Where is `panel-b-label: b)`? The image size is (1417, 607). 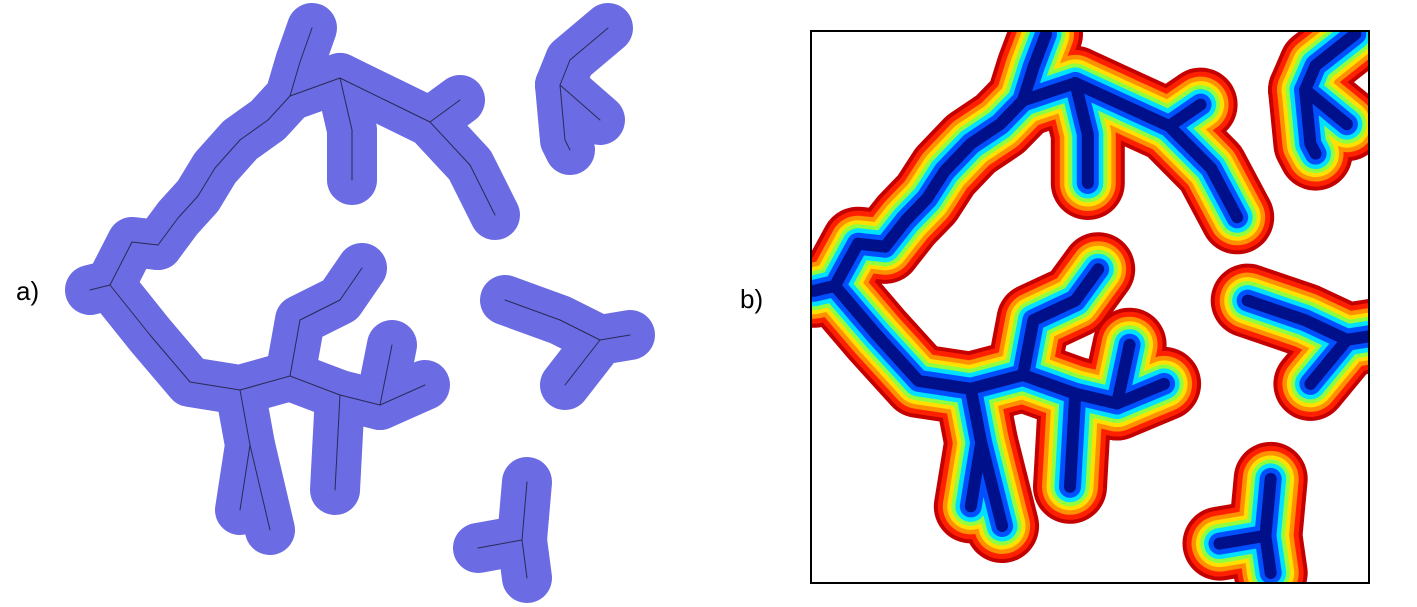
panel-b-label: b) is located at coordinates (752, 299).